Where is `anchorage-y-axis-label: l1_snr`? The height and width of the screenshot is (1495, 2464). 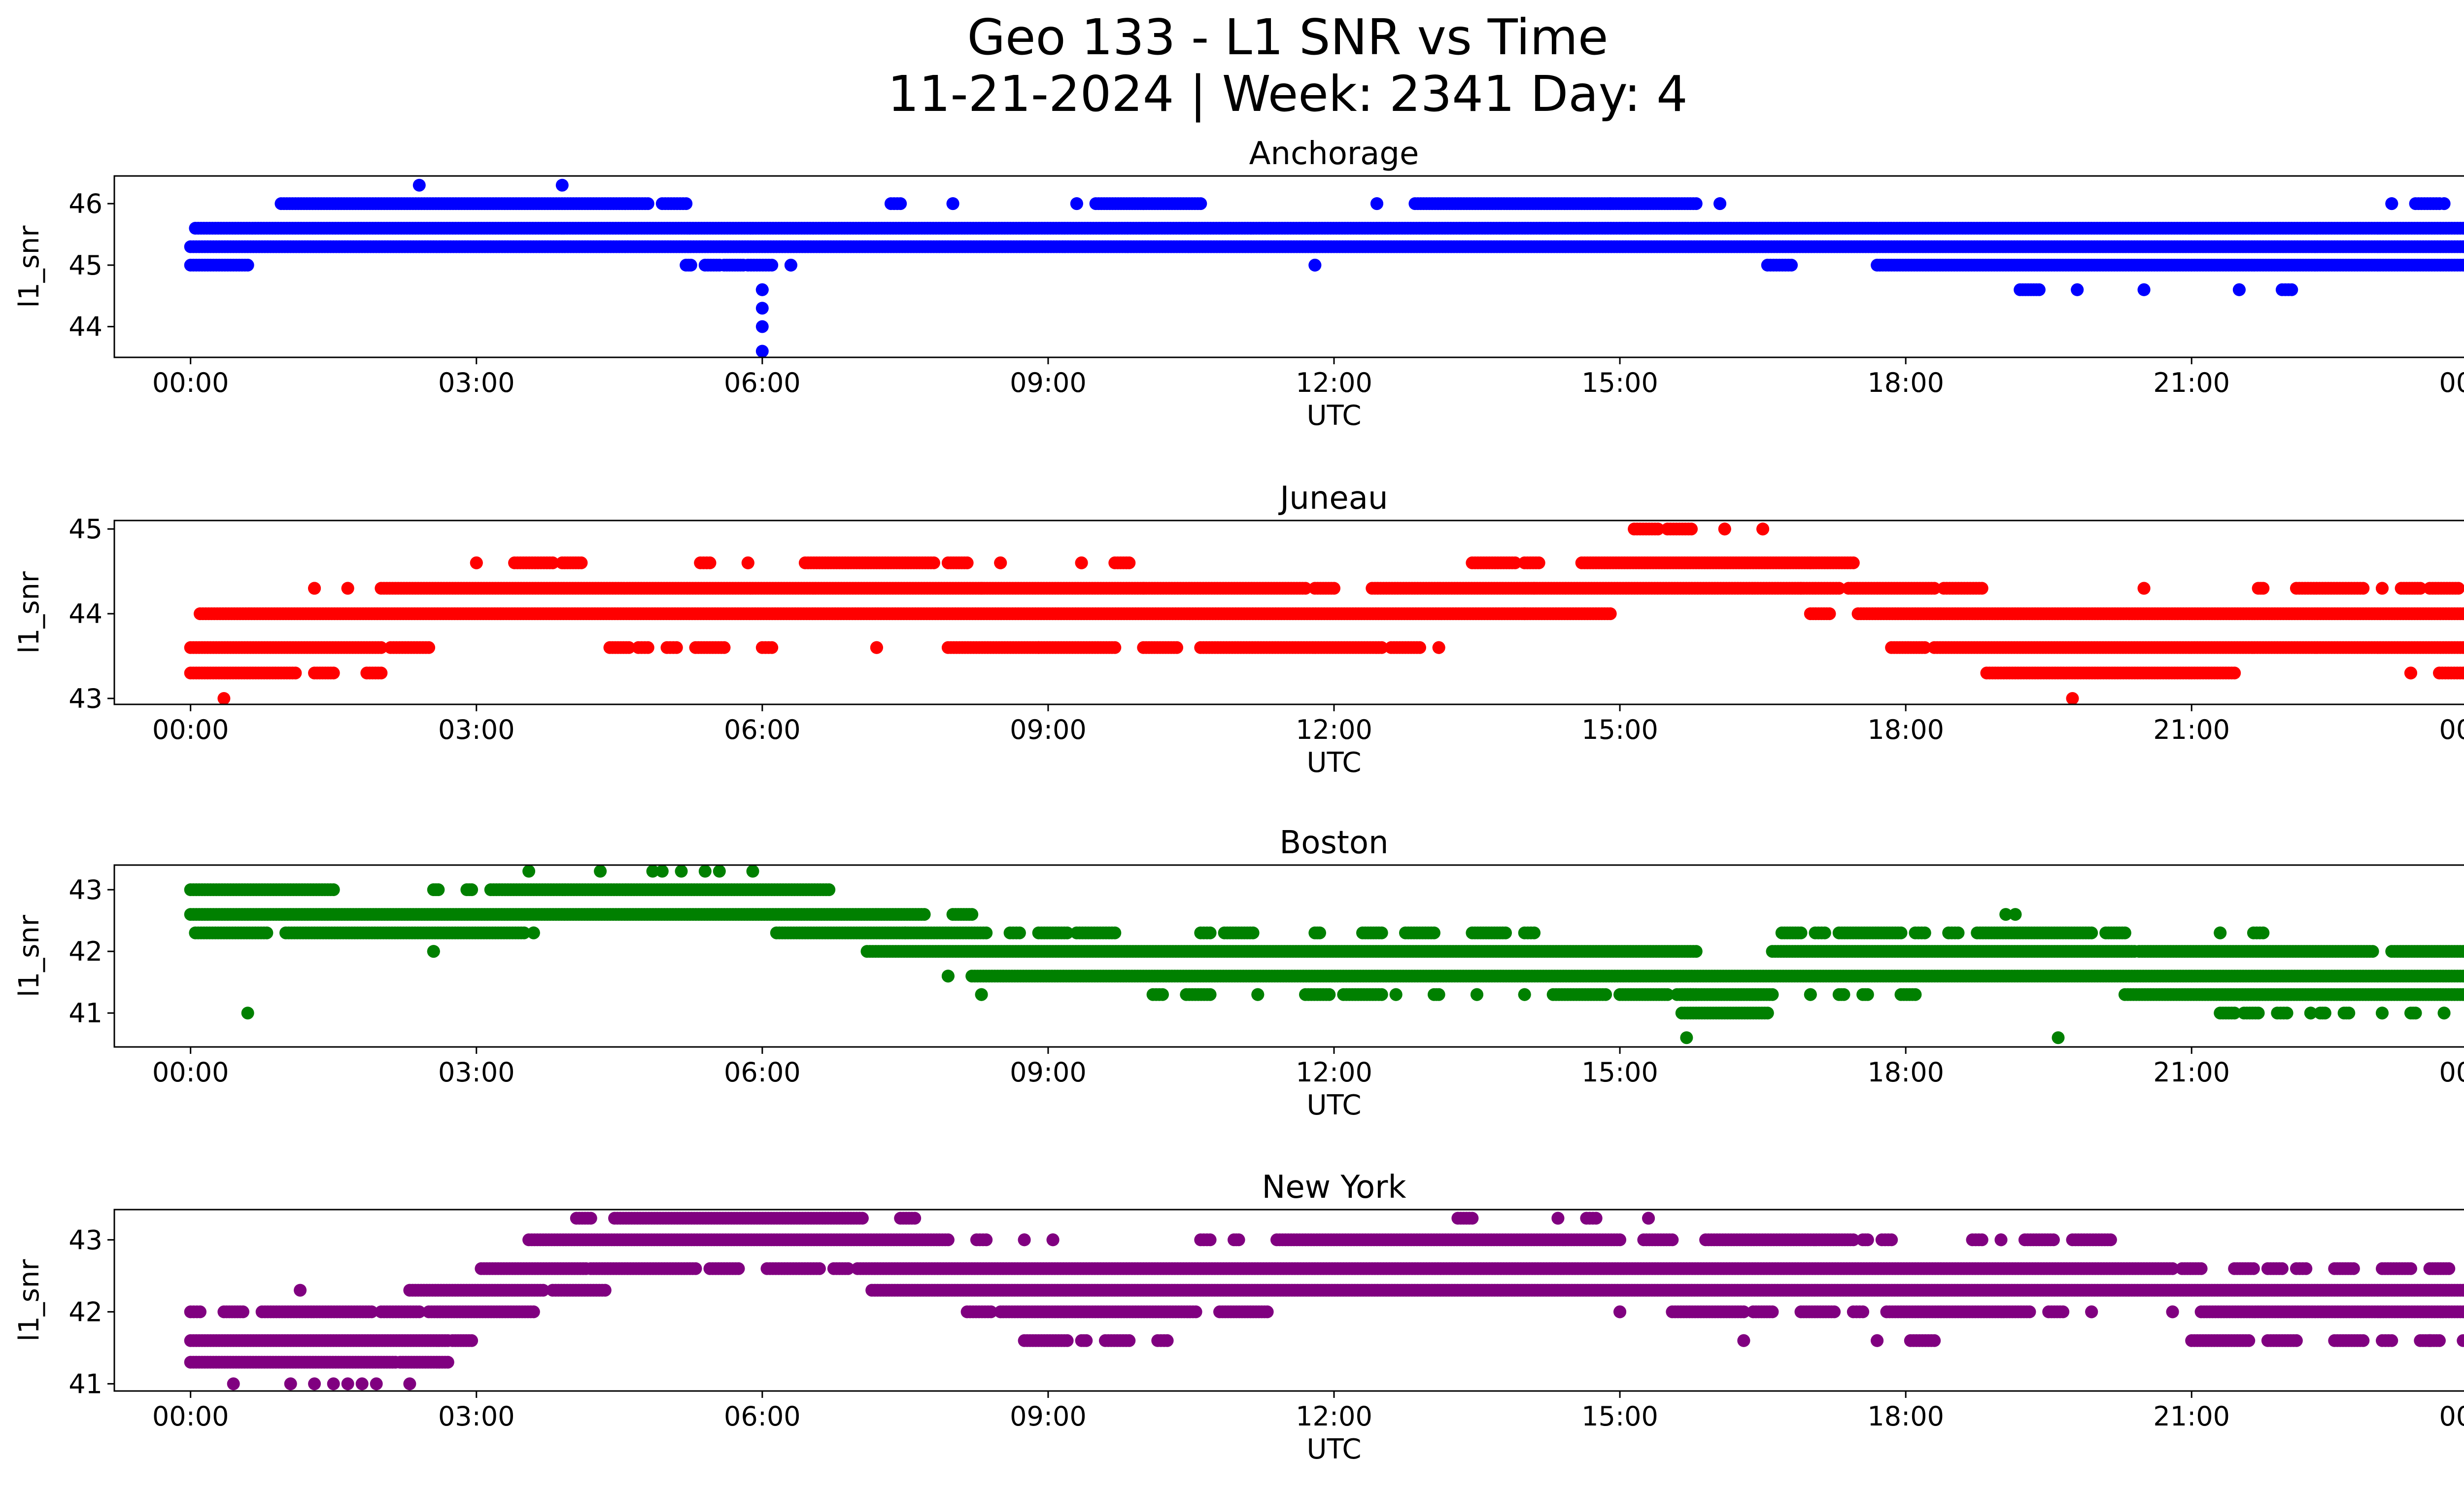
anchorage-y-axis-label: l1_snr is located at coordinates (29, 266).